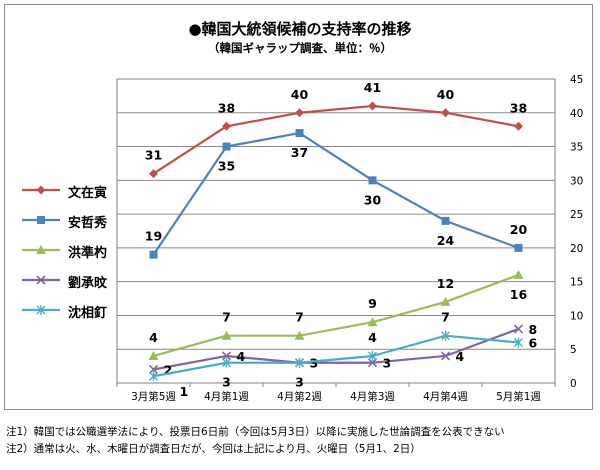  Describe the element at coordinates (372, 396) in the screenshot. I see `x-tick-label: 4月第3週` at that location.